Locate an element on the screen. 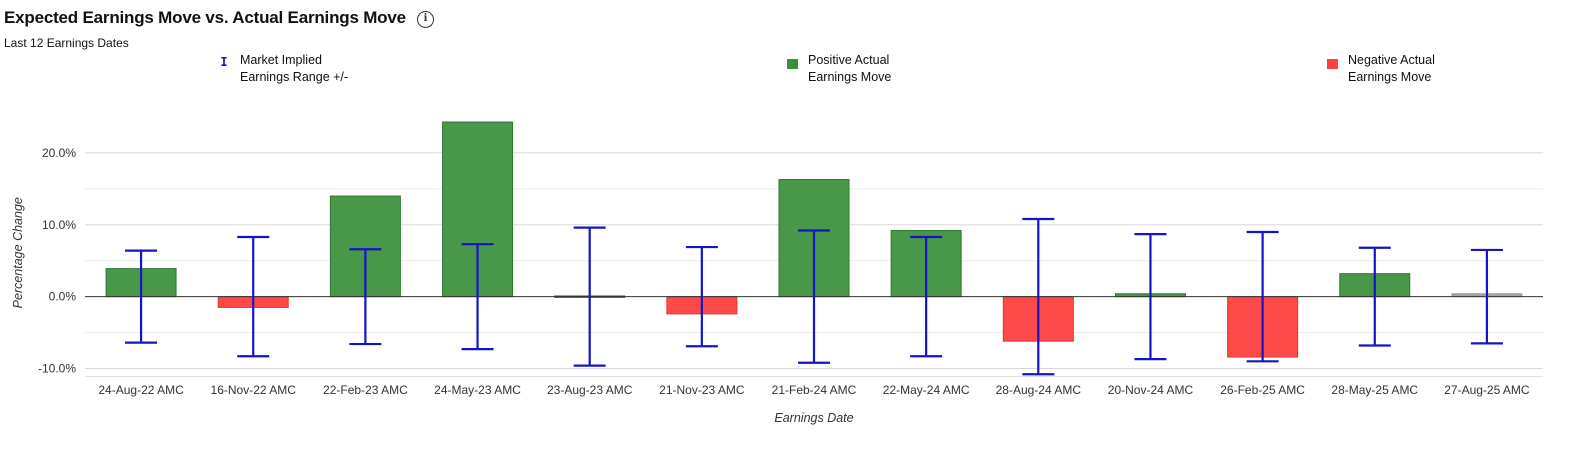 This screenshot has height=450, width=1586. x-tick-label: 28-May-25 AMC is located at coordinates (1374, 390).